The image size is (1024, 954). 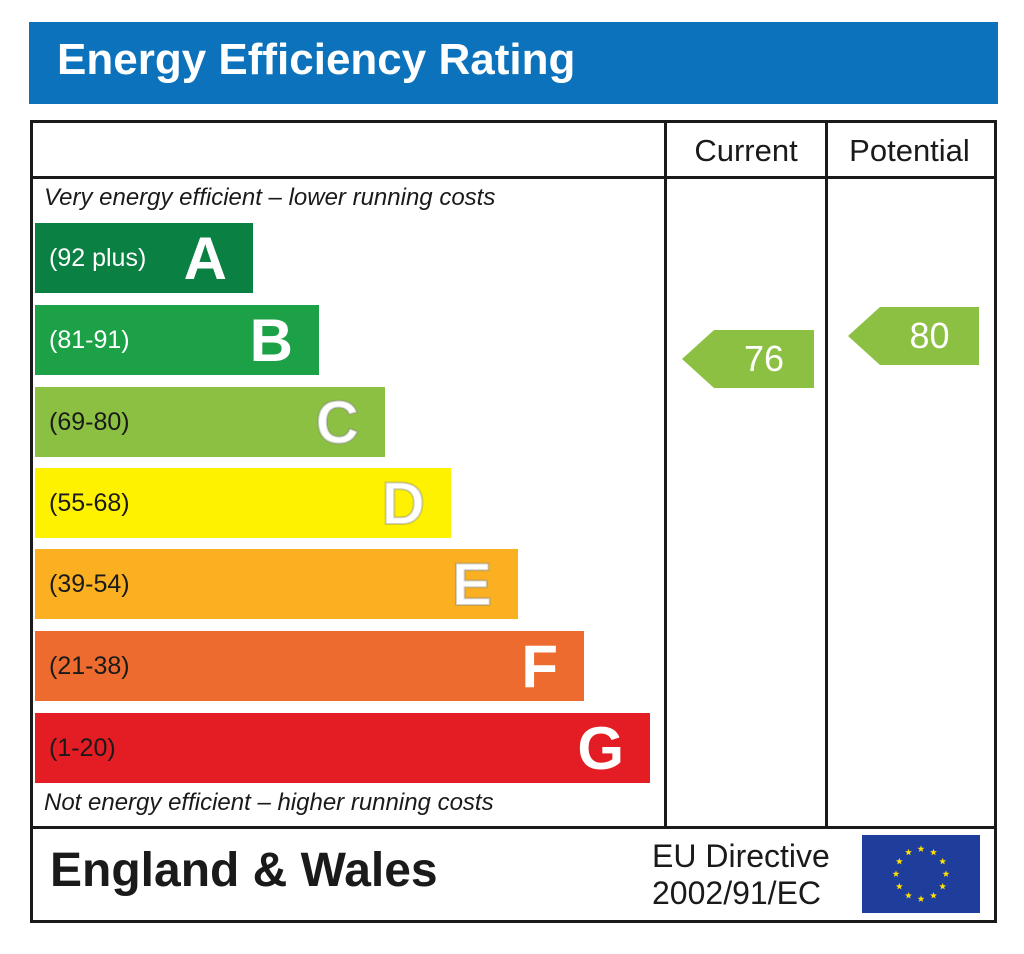 What do you see at coordinates (826, 476) in the screenshot?
I see `potential-column-divider` at bounding box center [826, 476].